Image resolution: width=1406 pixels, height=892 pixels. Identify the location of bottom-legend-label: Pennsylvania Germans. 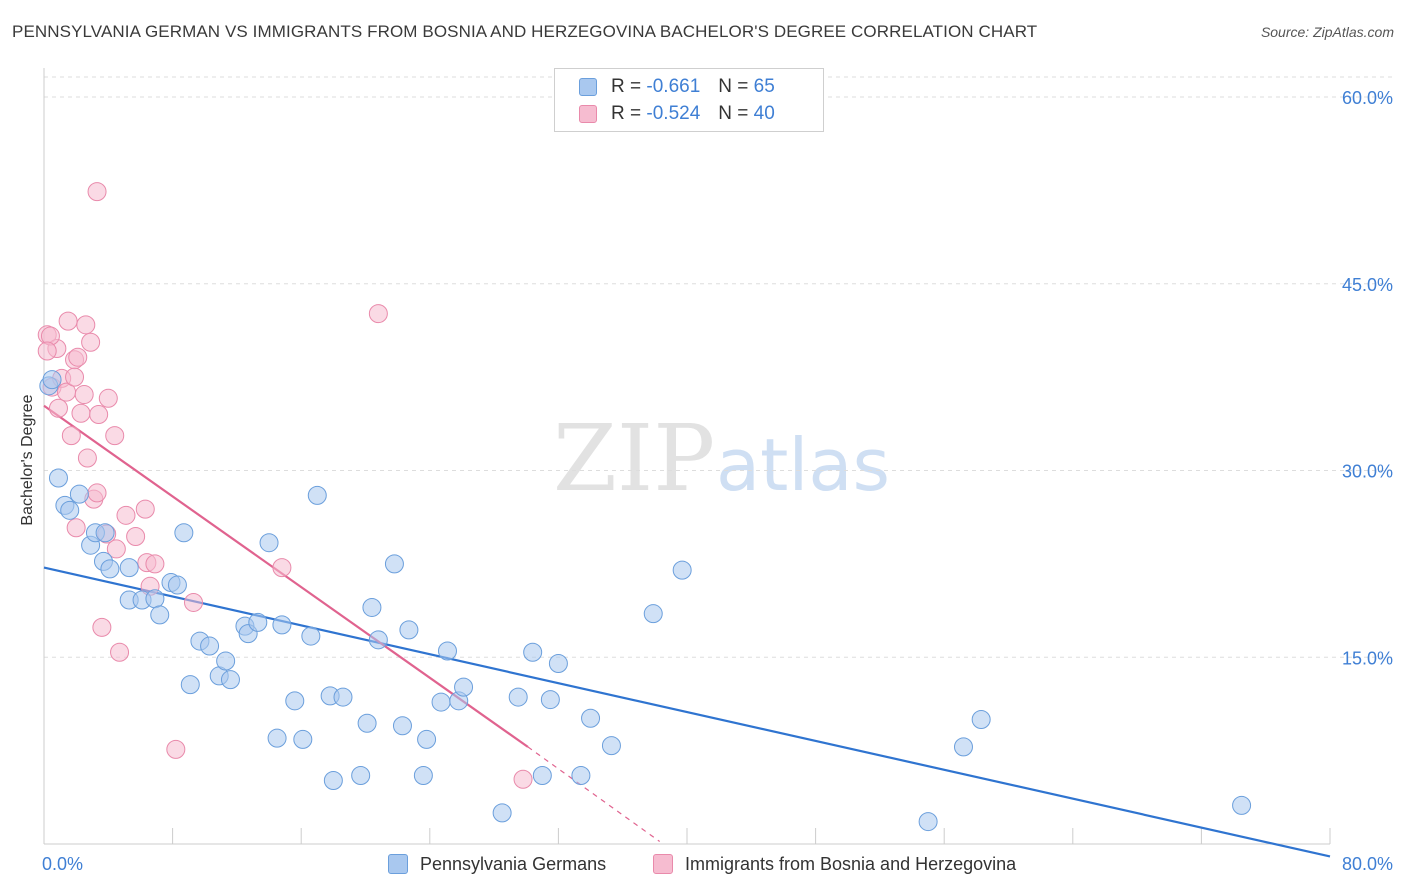
(513, 863).